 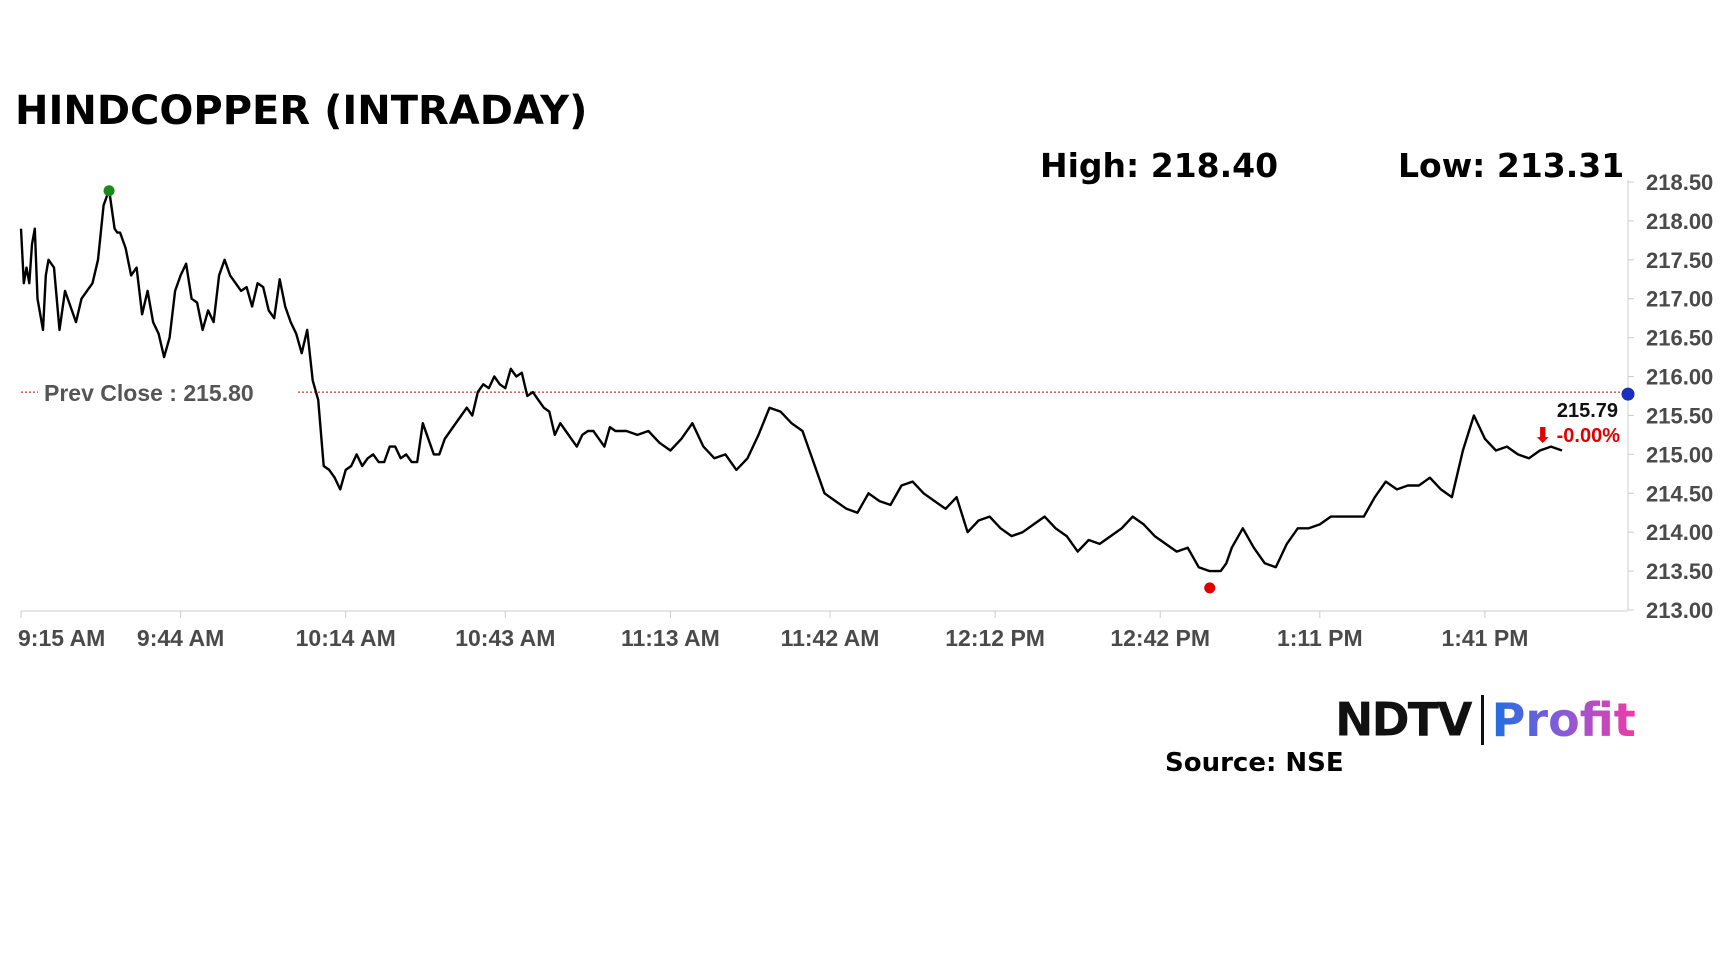 I want to click on y-tick-label: 215.50, so click(x=1679, y=415).